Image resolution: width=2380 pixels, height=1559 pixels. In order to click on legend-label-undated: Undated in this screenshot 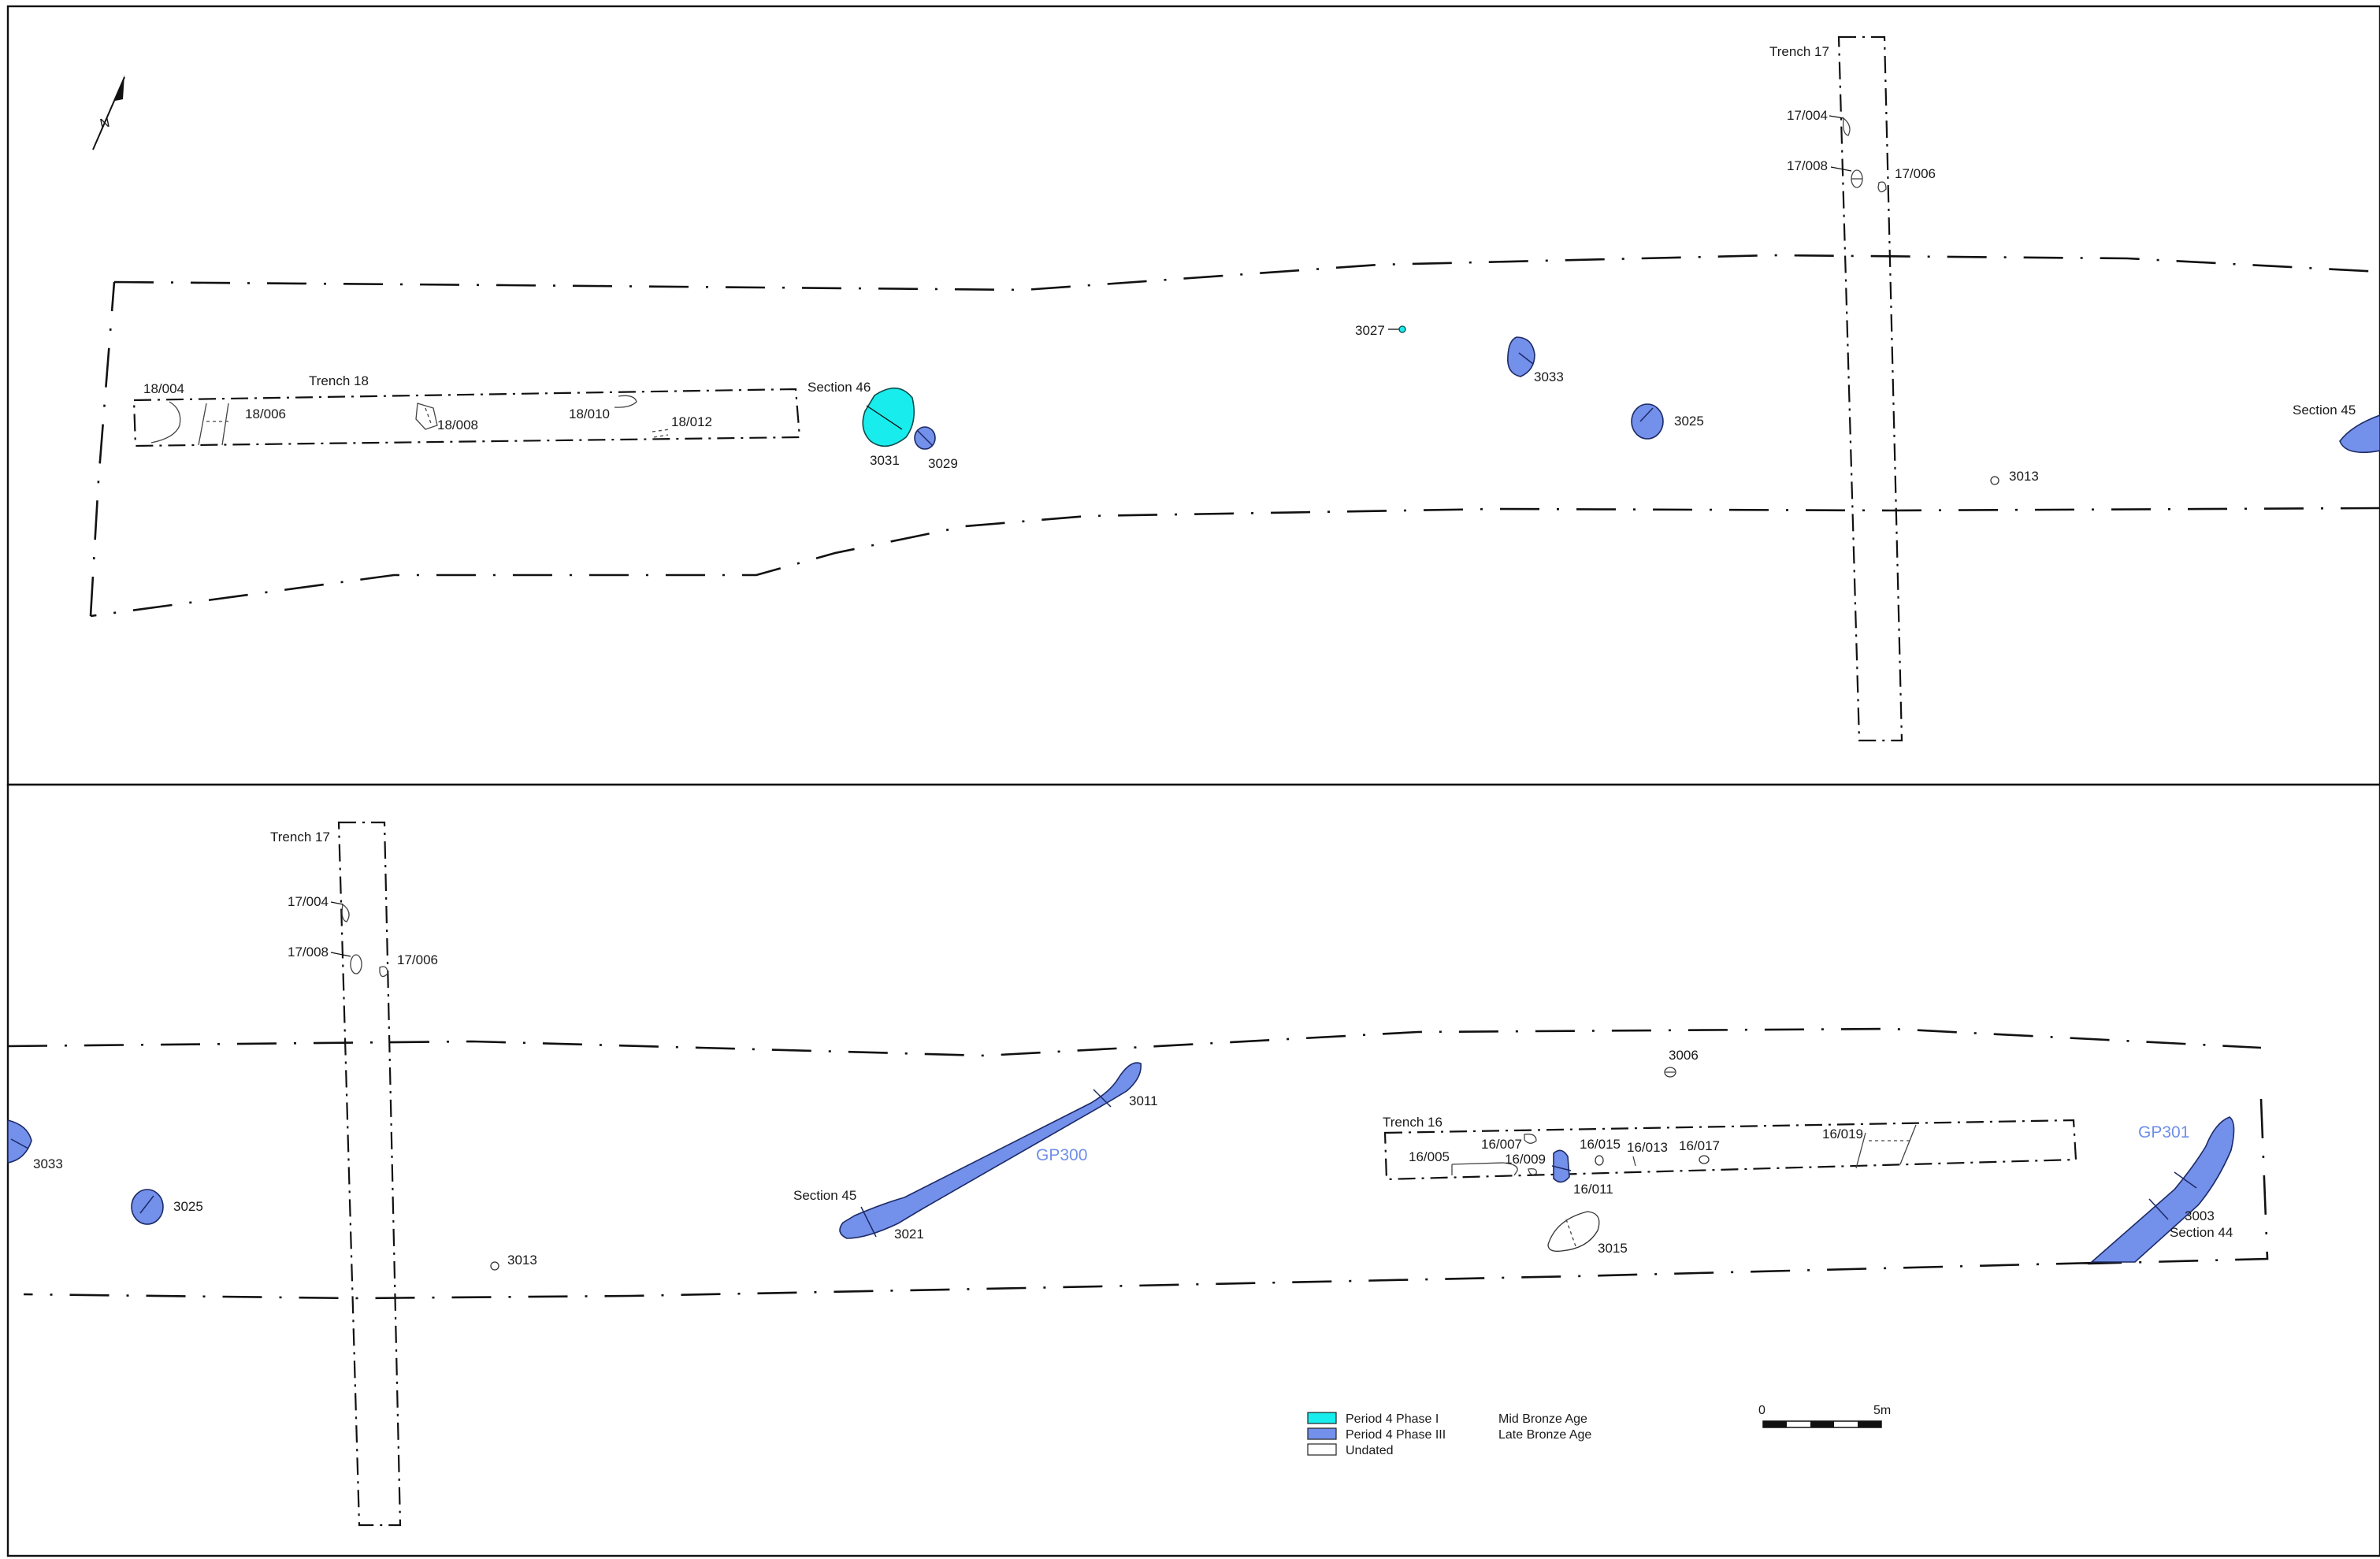, I will do `click(1370, 1450)`.